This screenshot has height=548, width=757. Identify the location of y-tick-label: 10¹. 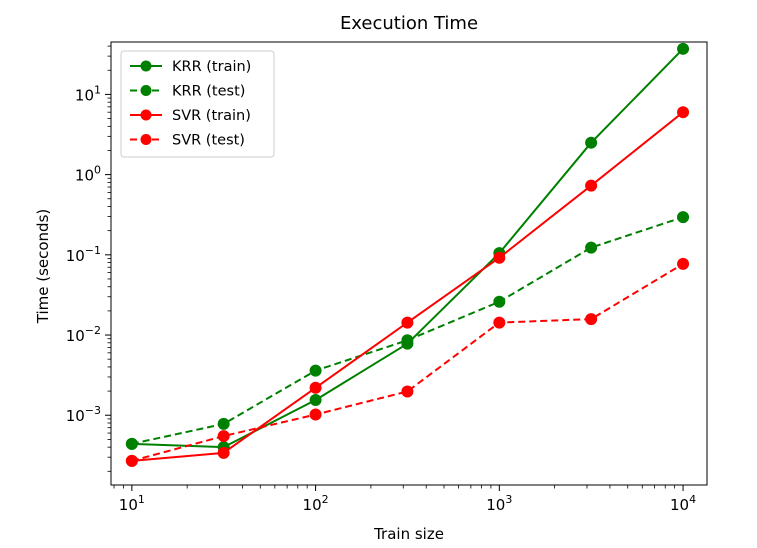
(88, 93).